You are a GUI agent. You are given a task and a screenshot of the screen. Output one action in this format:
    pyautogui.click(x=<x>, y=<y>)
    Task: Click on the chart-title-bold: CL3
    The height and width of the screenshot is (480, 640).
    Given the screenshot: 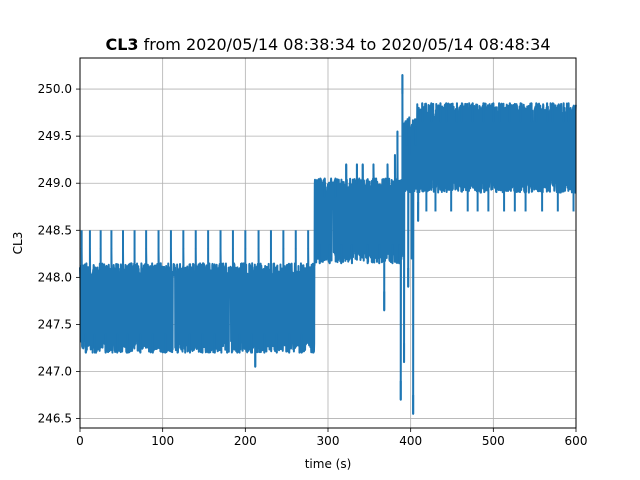 What is the action you would take?
    pyautogui.click(x=121, y=44)
    